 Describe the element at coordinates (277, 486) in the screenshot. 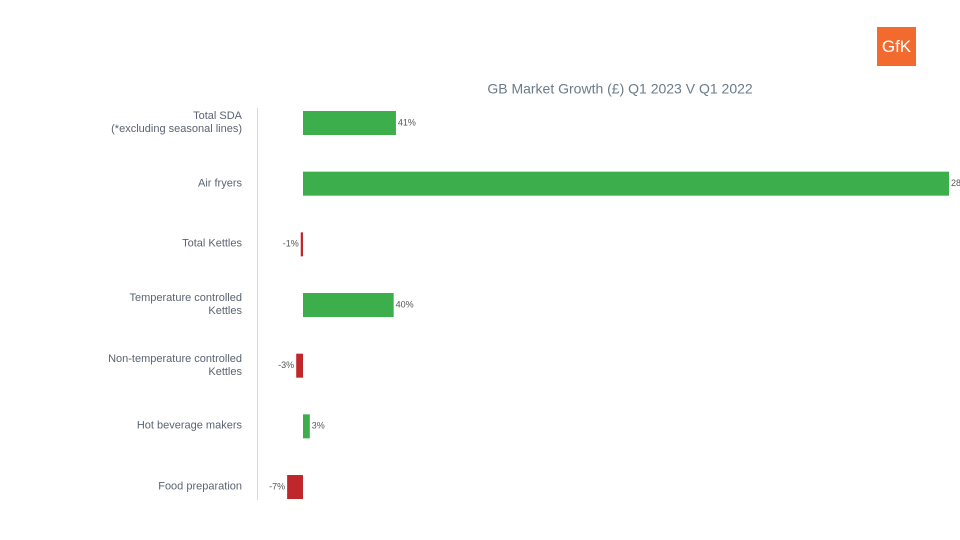

I see `value-label: -7%` at that location.